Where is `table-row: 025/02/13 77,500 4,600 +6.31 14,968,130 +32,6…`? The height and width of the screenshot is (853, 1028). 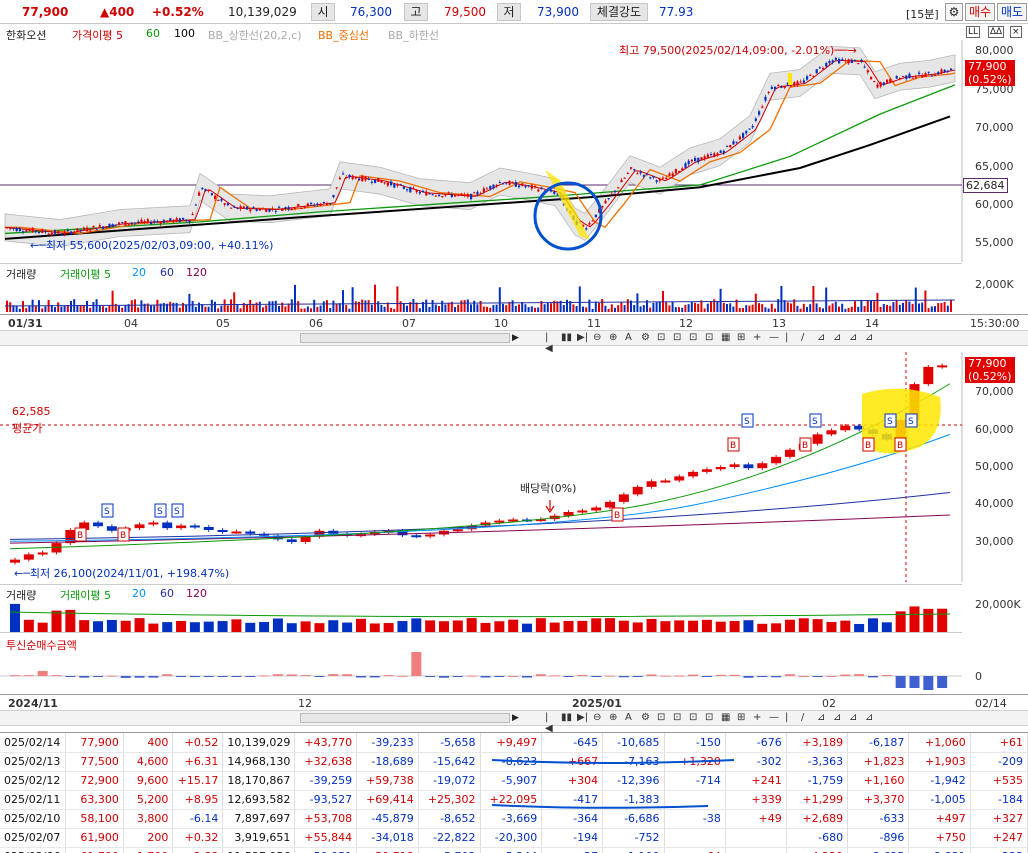
table-row: 025/02/13 77,500 4,600 +6.31 14,968,130 +32,6… is located at coordinates (514, 762).